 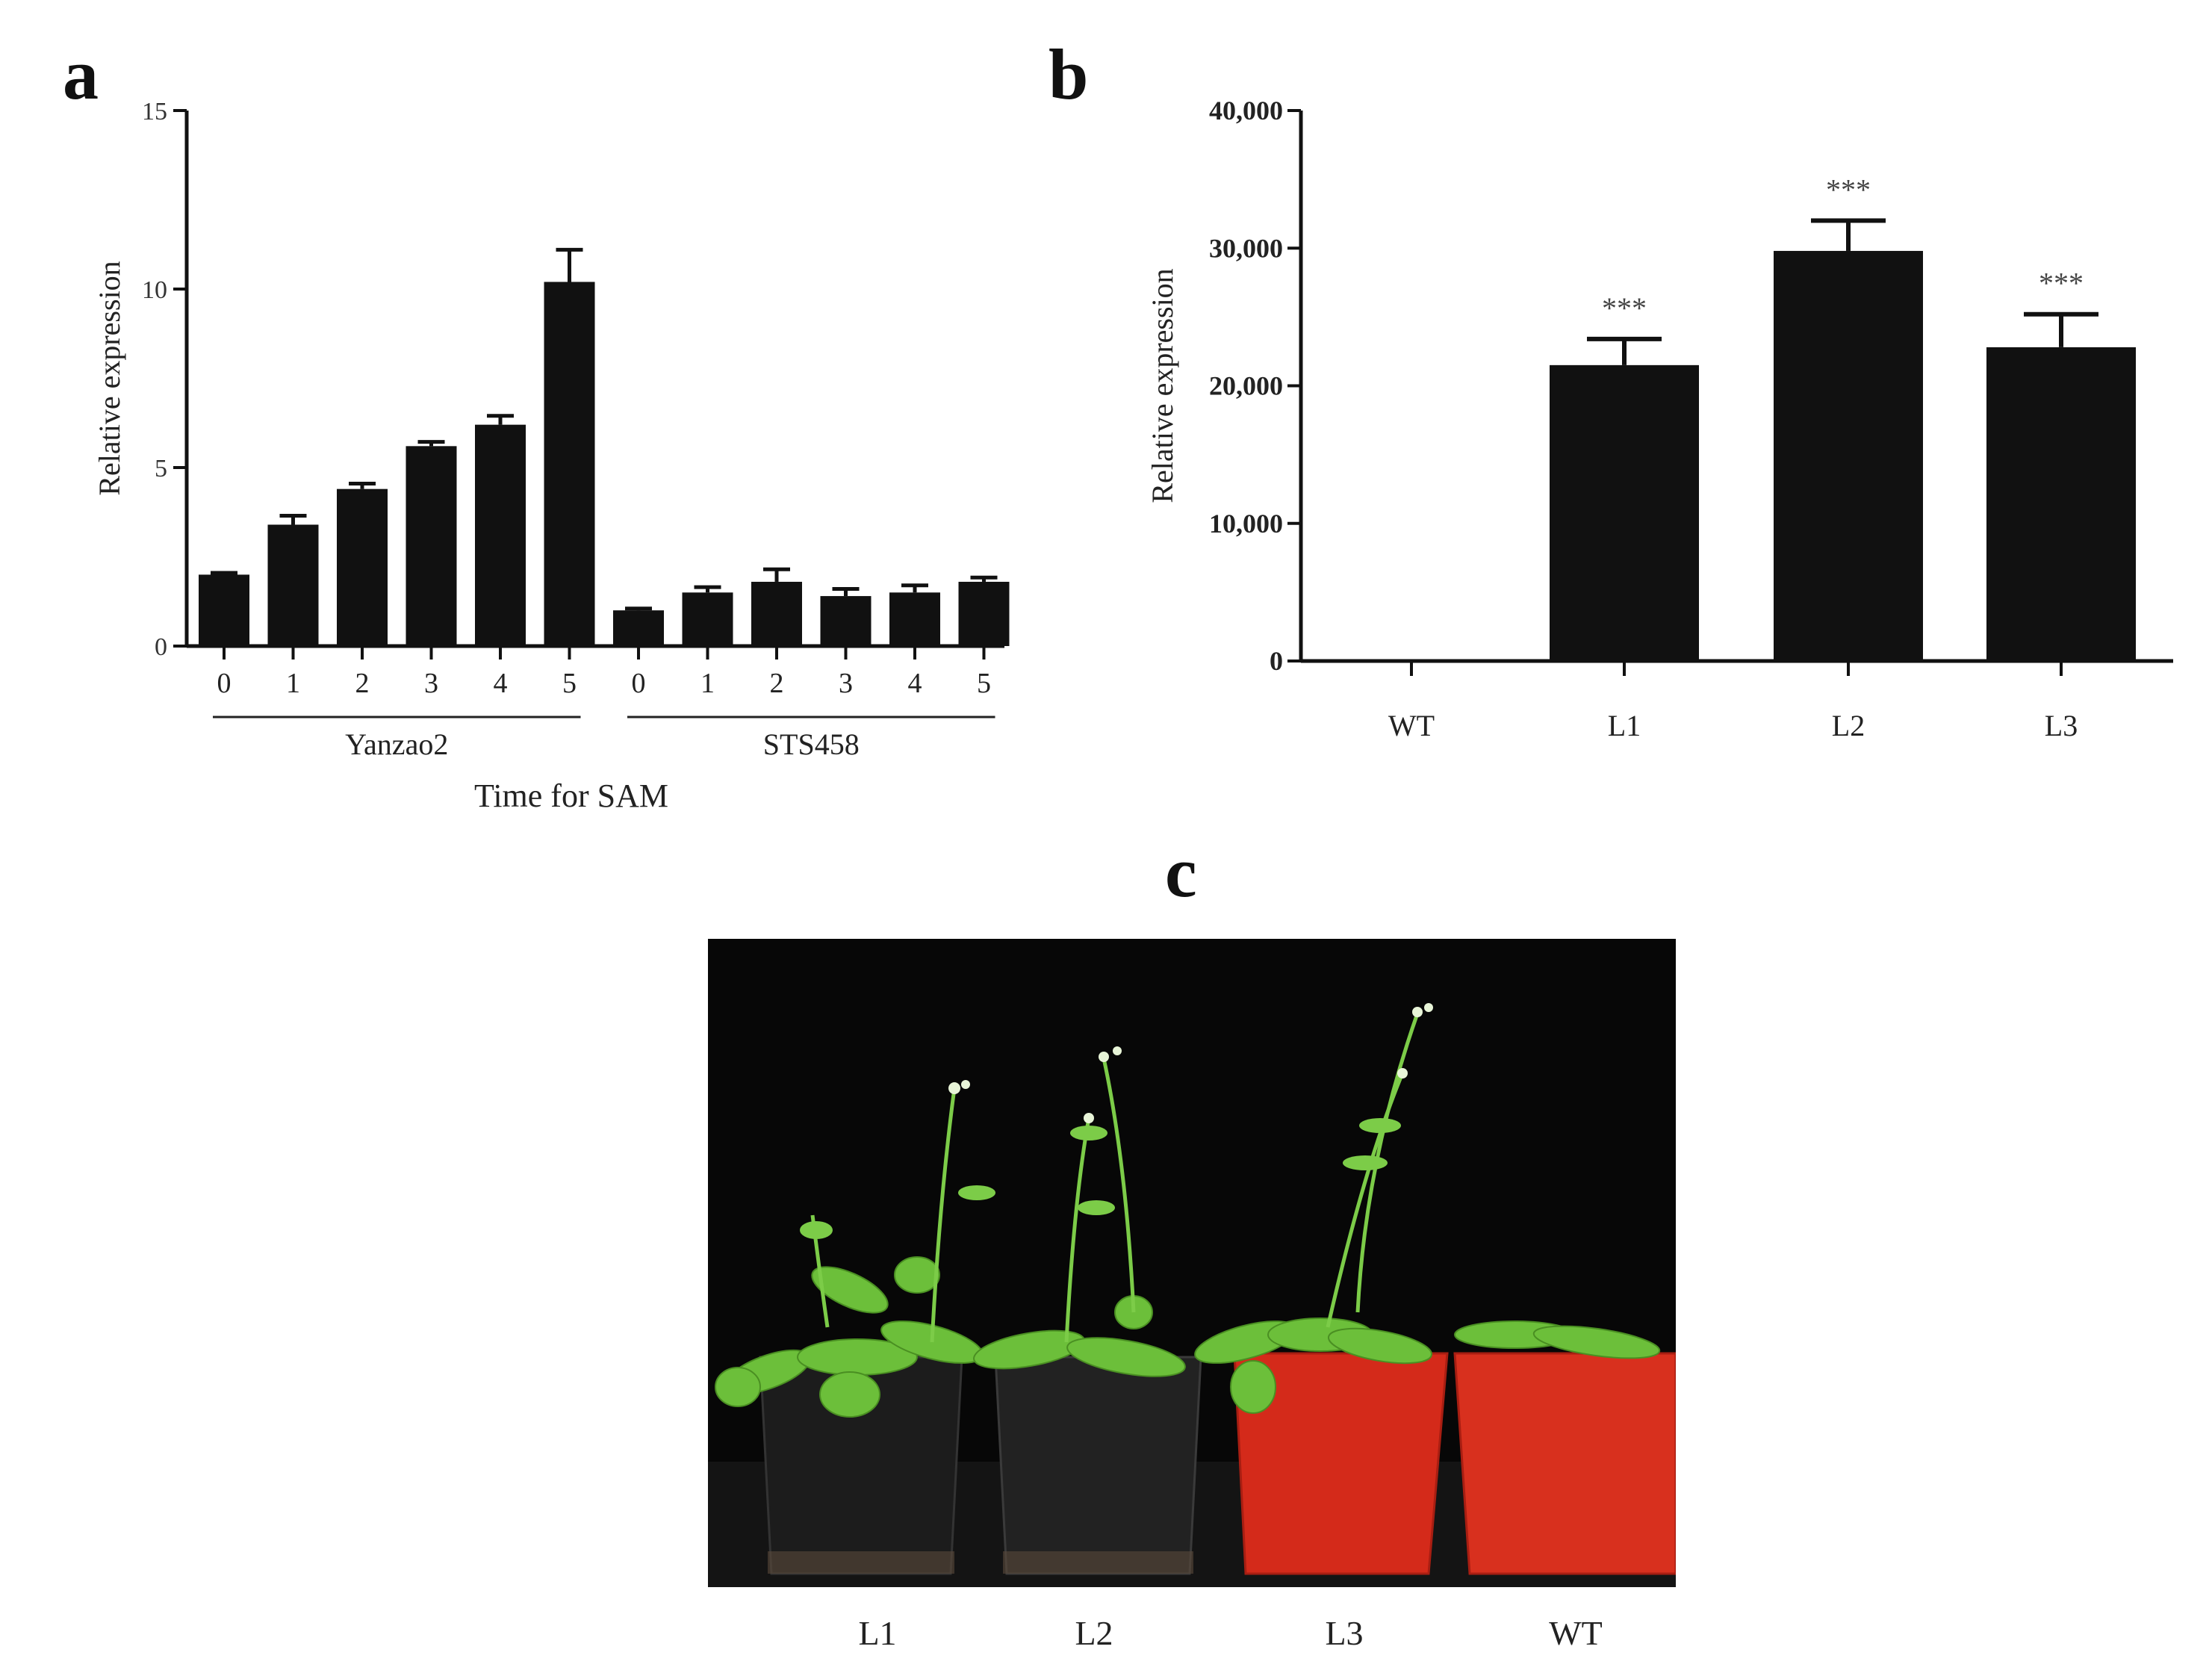 I want to click on y-tick-label: 40,000, so click(x=1246, y=110).